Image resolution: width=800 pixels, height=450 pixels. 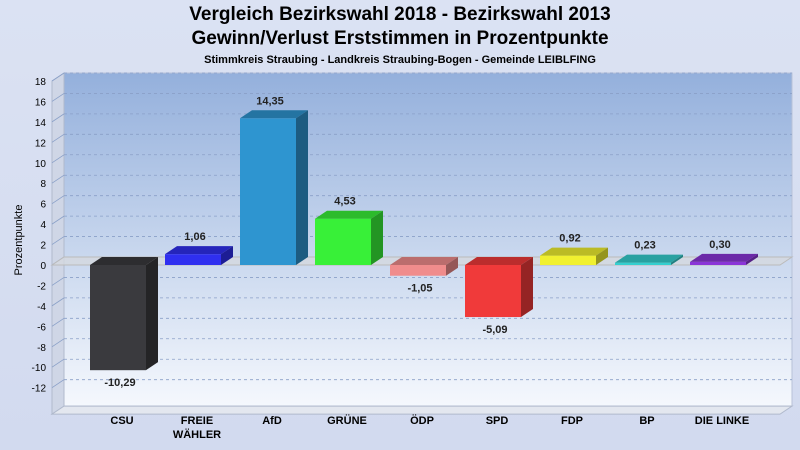 I want to click on y-tick-label: 18, so click(x=41, y=82).